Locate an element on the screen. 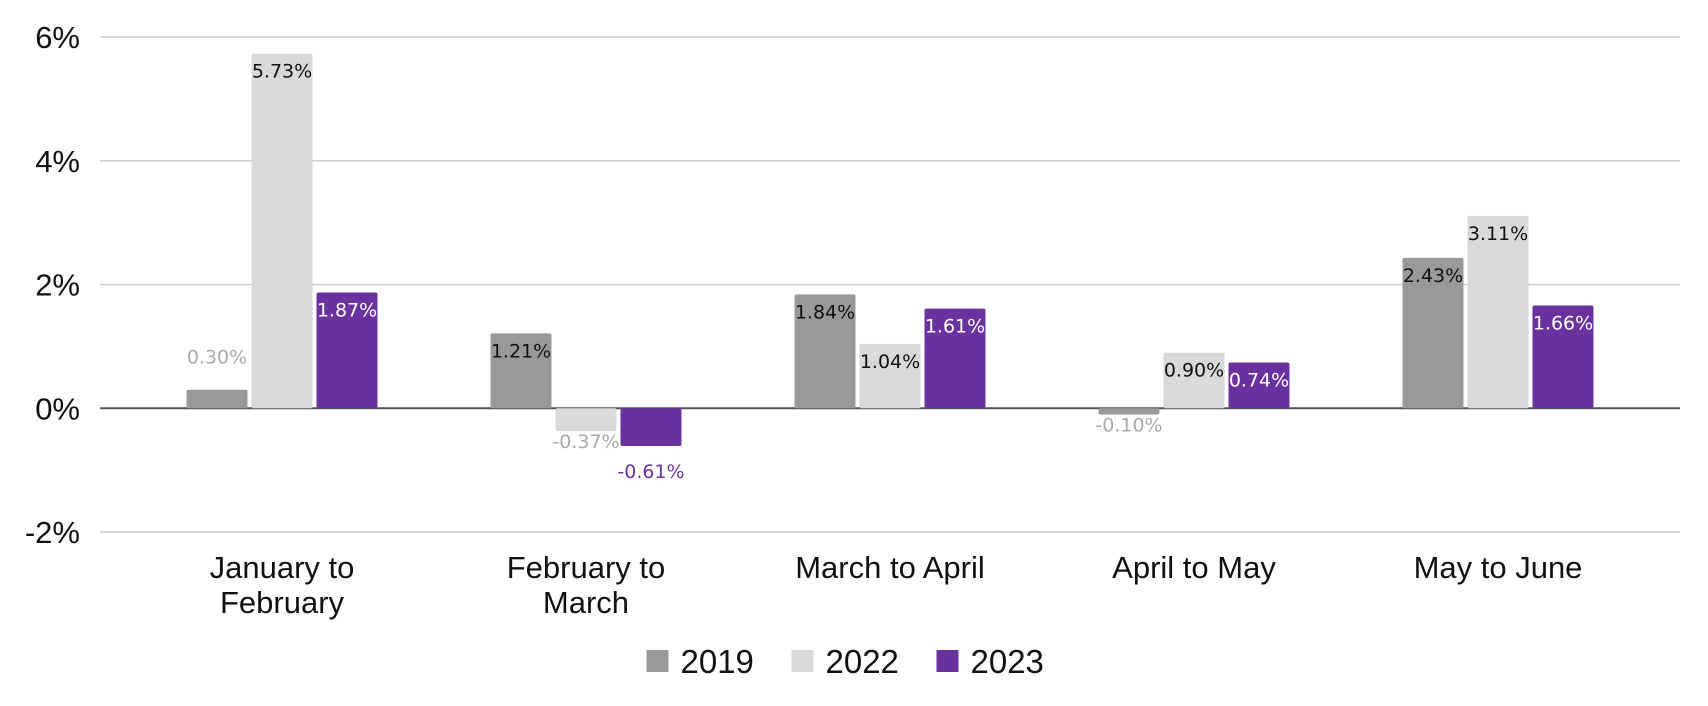 The width and height of the screenshot is (1708, 706). data-label: -0.10% is located at coordinates (1128, 425).